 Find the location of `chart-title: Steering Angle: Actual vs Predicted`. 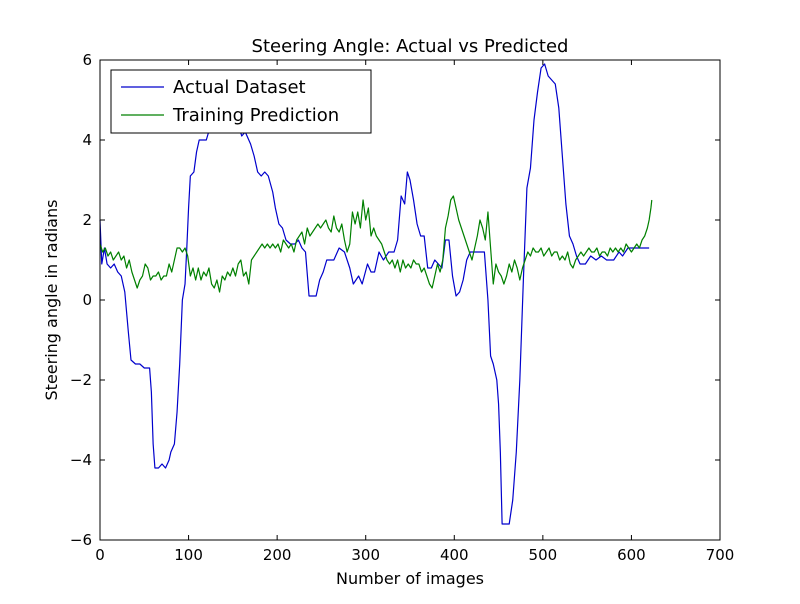

chart-title: Steering Angle: Actual vs Predicted is located at coordinates (410, 46).